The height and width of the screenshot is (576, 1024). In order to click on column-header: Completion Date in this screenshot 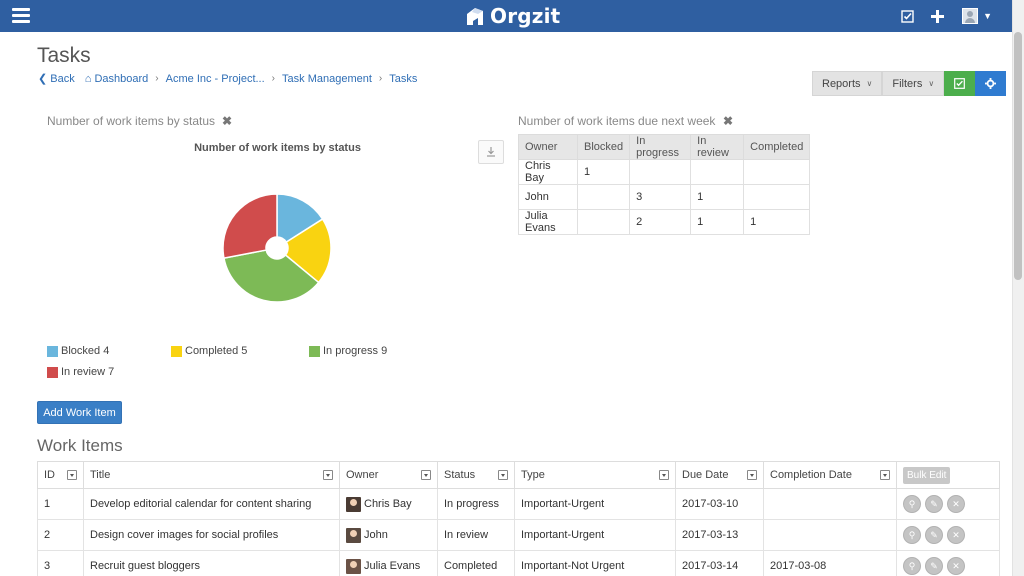, I will do `click(830, 475)`.